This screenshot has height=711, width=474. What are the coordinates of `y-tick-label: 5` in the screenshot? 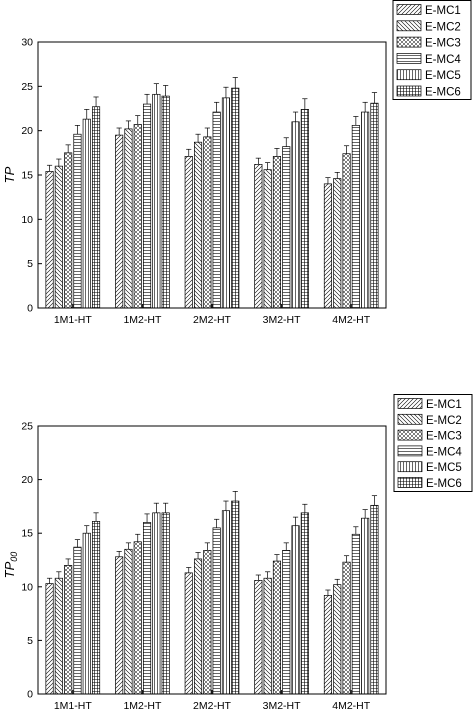 It's located at (30, 264).